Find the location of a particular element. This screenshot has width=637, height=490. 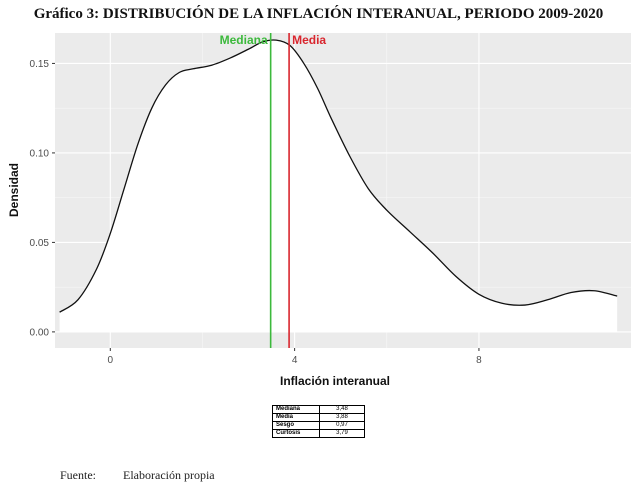

stats-value: 3,88 is located at coordinates (342, 417).